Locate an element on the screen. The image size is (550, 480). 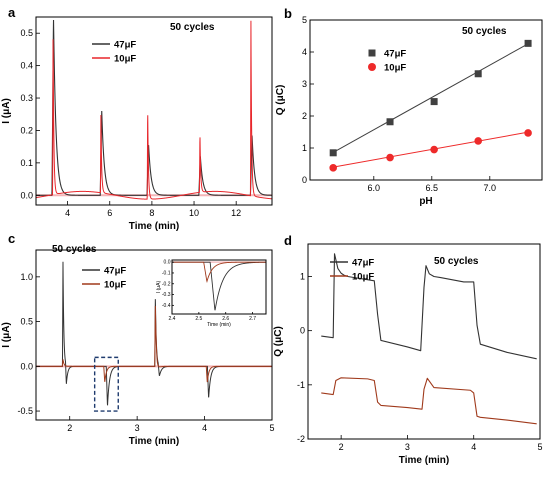
y-axis-title-c: I (μA) is located at coordinates (6, 335).